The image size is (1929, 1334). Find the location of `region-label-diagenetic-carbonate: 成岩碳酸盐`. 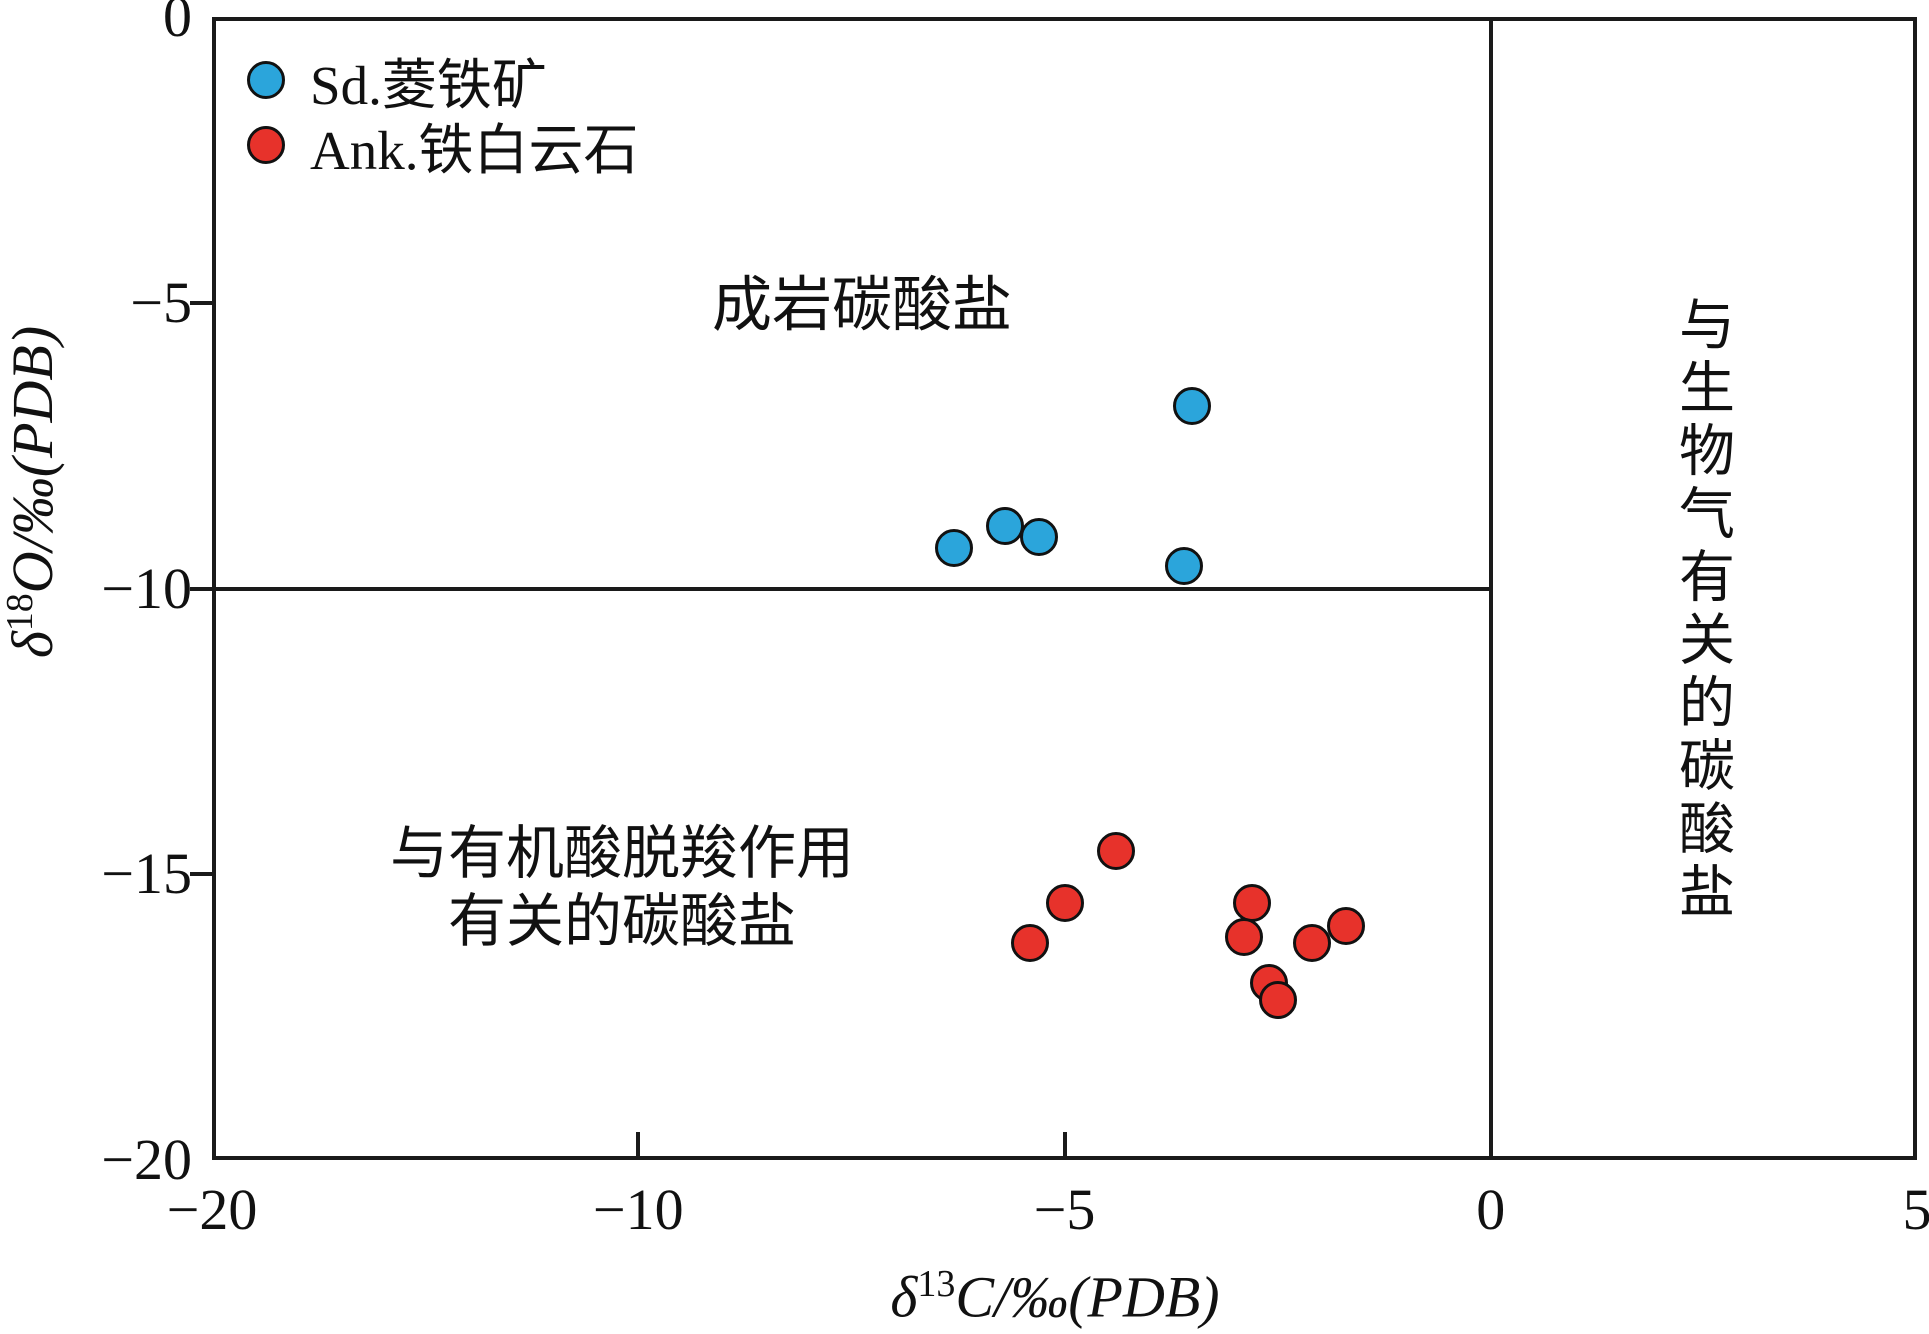

region-label-diagenetic-carbonate: 成岩碳酸盐 is located at coordinates (862, 305).